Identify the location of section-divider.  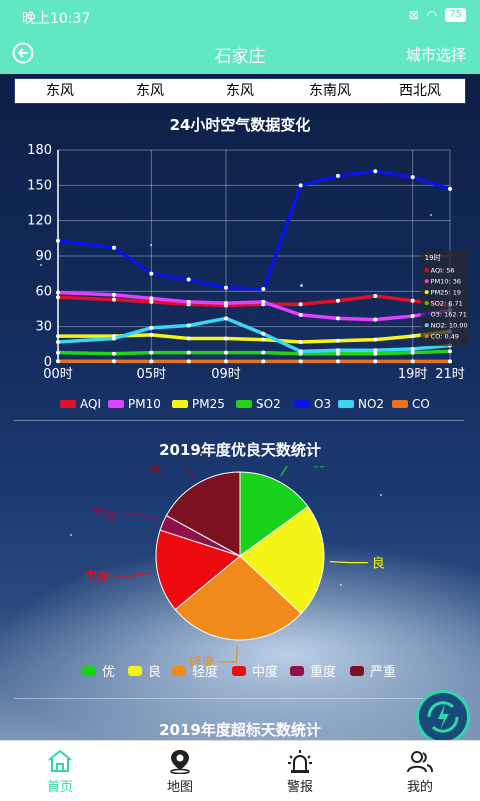
(239, 698).